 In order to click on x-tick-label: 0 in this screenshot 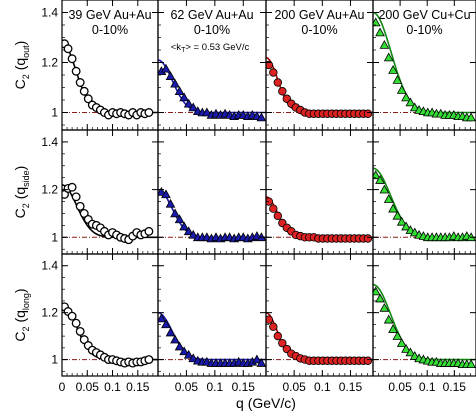, I will do `click(62, 387)`.